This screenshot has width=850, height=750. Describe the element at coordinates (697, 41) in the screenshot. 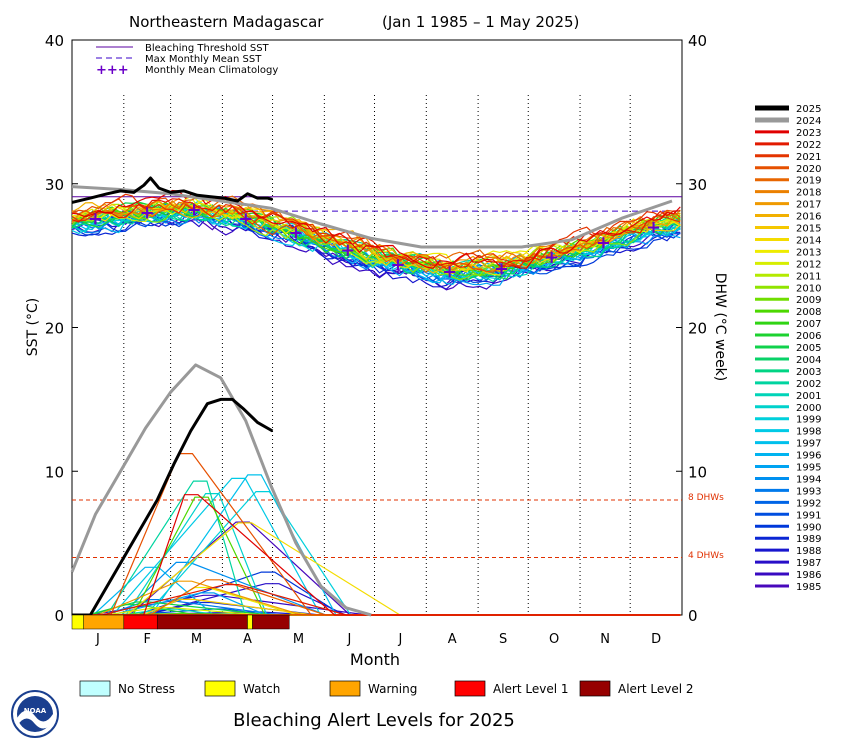

I see `y-tick-label-right: 40` at that location.